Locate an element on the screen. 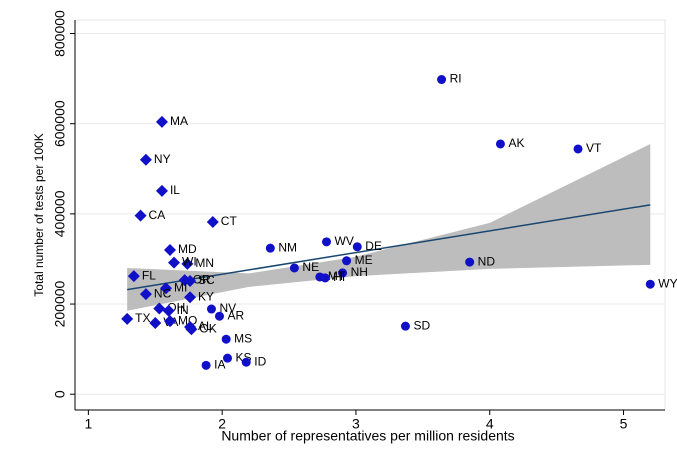 The width and height of the screenshot is (677, 457). point-label: NH is located at coordinates (359, 272).